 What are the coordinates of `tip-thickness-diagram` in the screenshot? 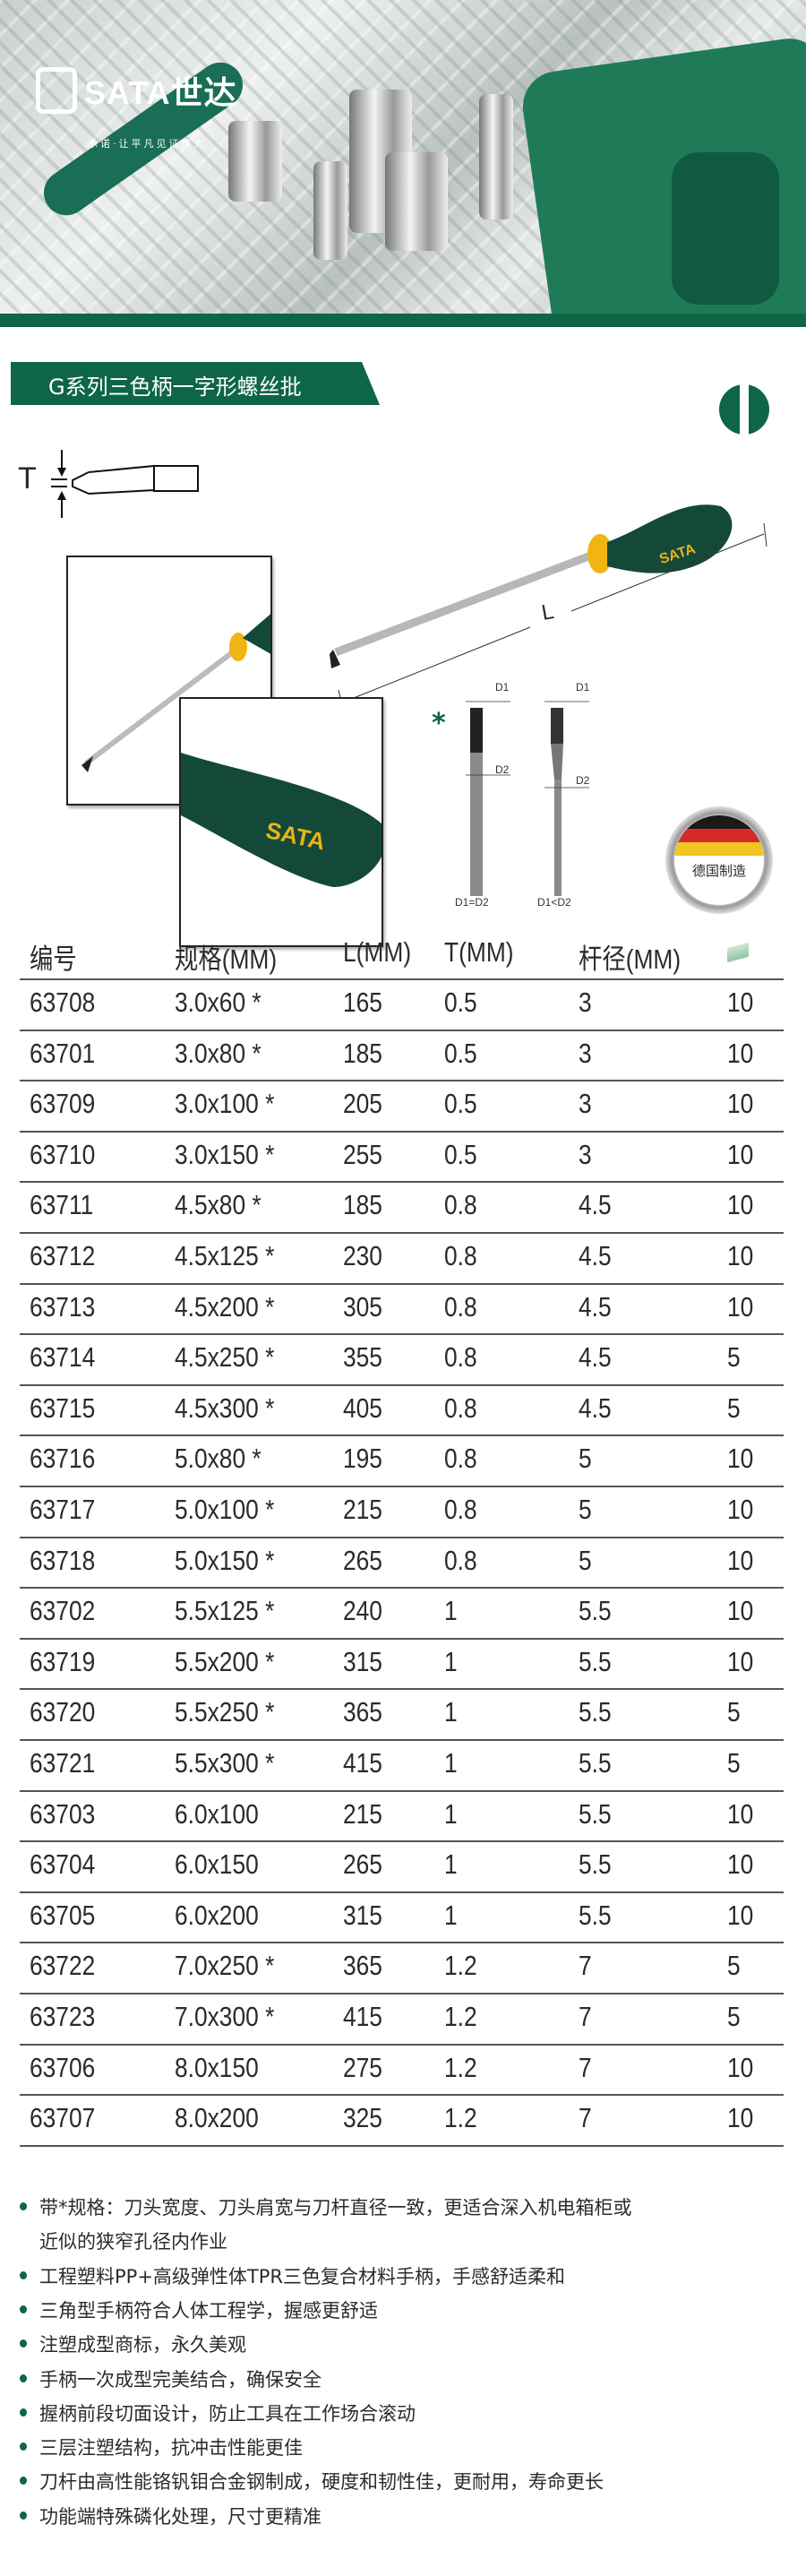 It's located at (125, 484).